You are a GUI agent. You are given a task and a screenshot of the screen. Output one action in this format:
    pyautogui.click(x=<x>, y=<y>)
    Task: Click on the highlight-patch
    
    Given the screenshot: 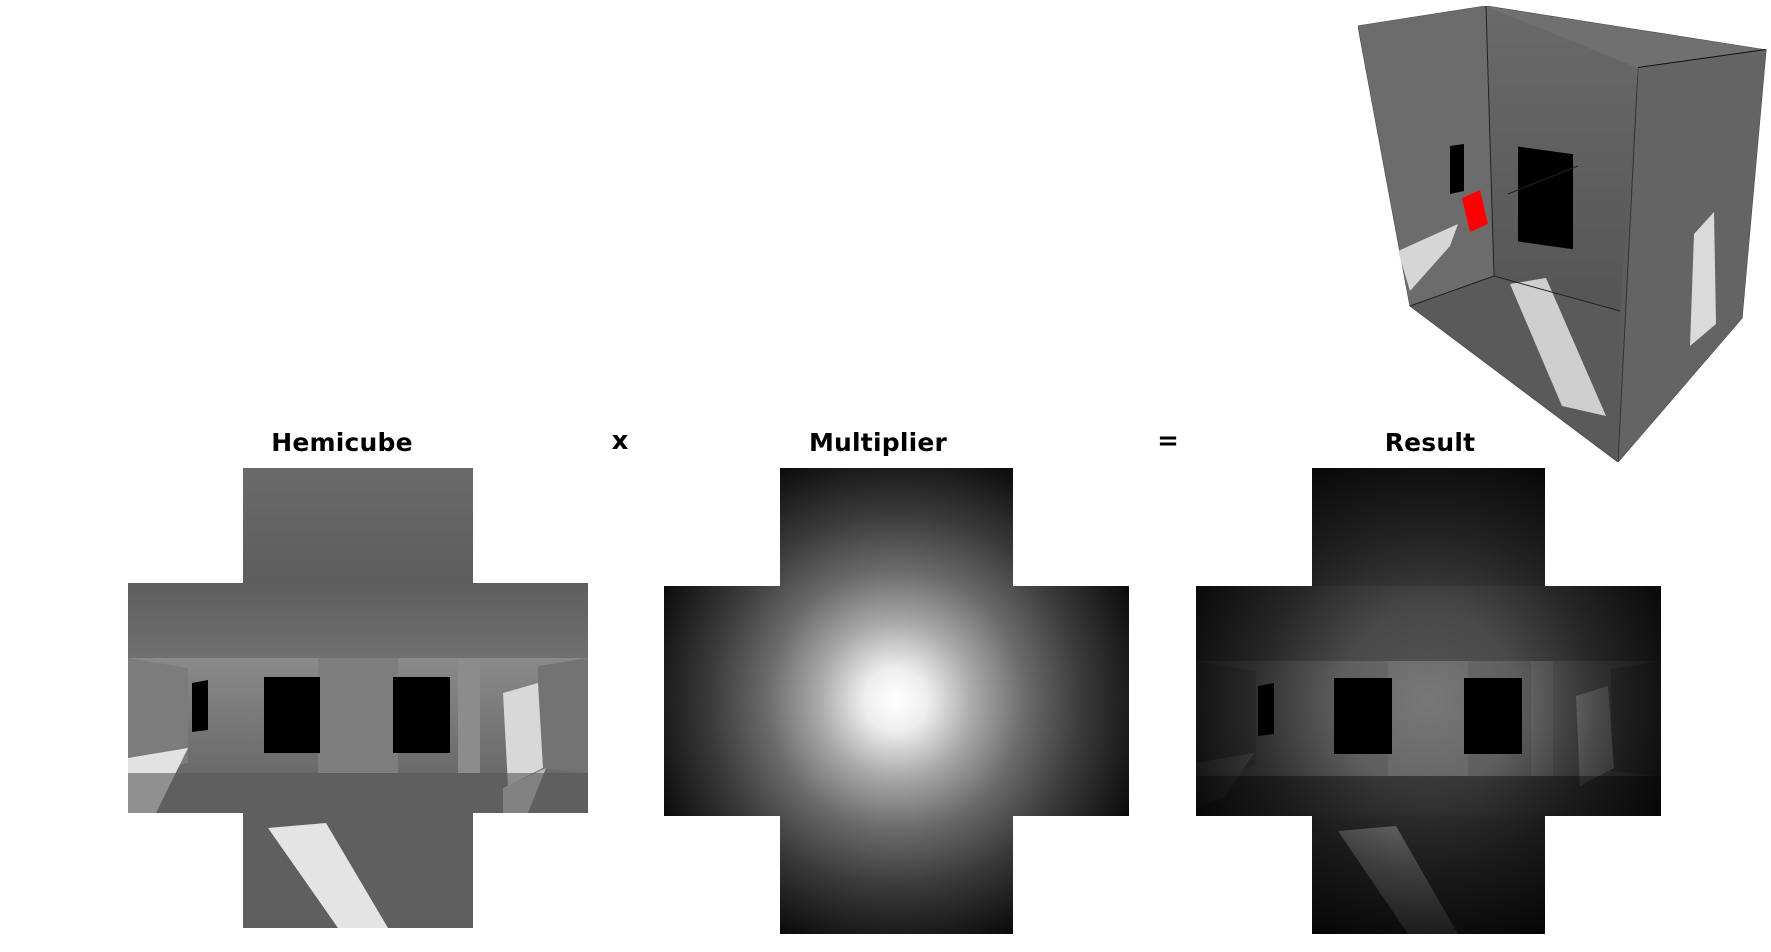 What is the action you would take?
    pyautogui.click(x=1475, y=211)
    